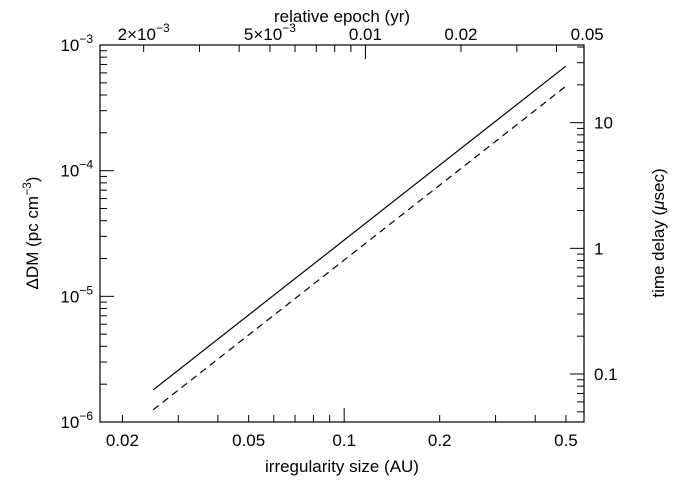 This screenshot has width=695, height=483. I want to click on y-tick-label-exp: −3, so click(86, 39).